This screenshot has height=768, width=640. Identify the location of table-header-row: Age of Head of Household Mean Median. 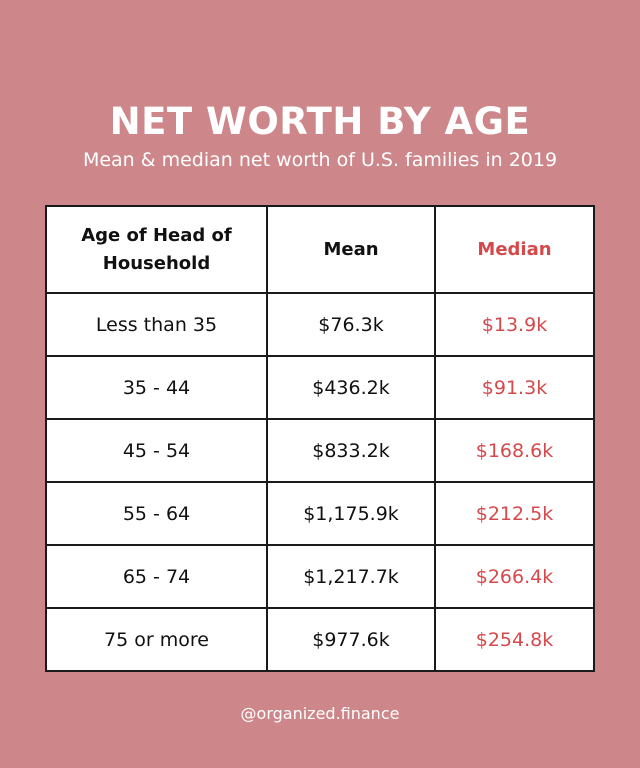
(320, 249).